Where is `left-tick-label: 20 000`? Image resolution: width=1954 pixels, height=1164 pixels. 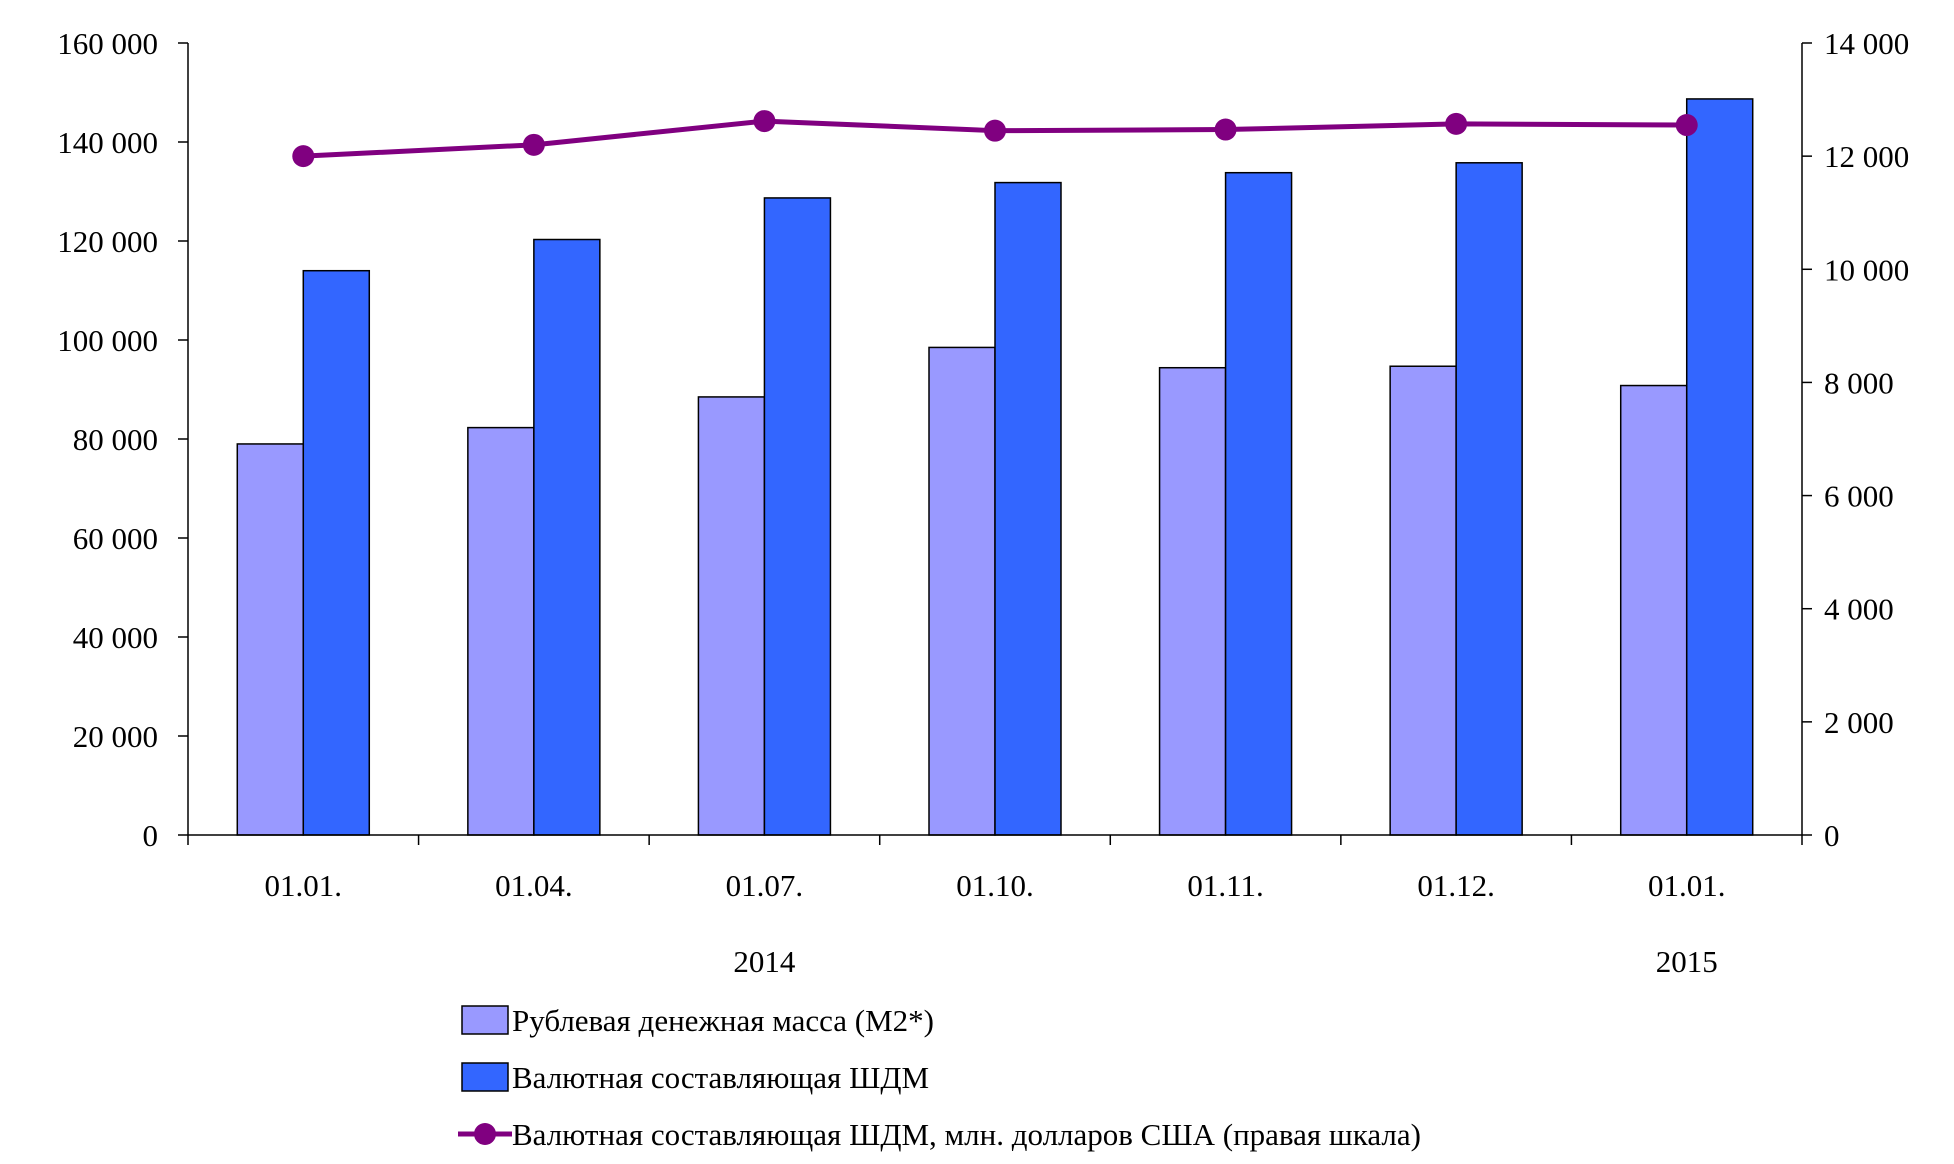
left-tick-label: 20 000 is located at coordinates (115, 736).